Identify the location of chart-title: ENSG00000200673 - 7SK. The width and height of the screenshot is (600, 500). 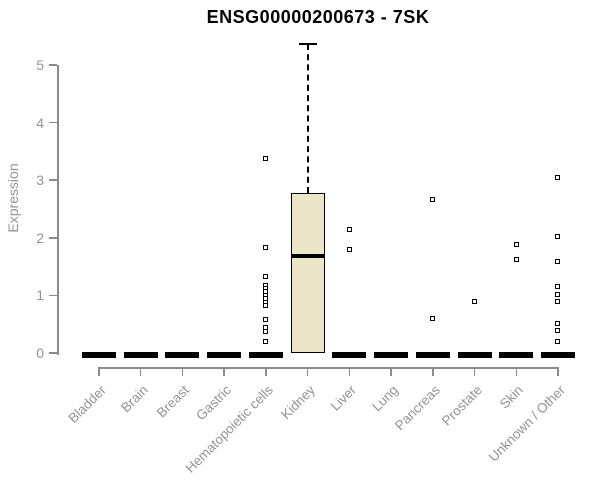
(318, 17).